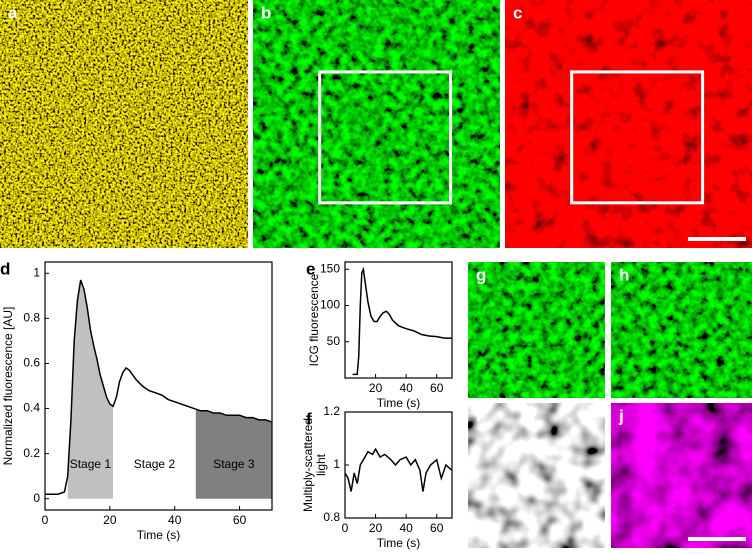 This screenshot has height=554, width=752. I want to click on y-axis-label: Multiply-scattered light, so click(314, 465).